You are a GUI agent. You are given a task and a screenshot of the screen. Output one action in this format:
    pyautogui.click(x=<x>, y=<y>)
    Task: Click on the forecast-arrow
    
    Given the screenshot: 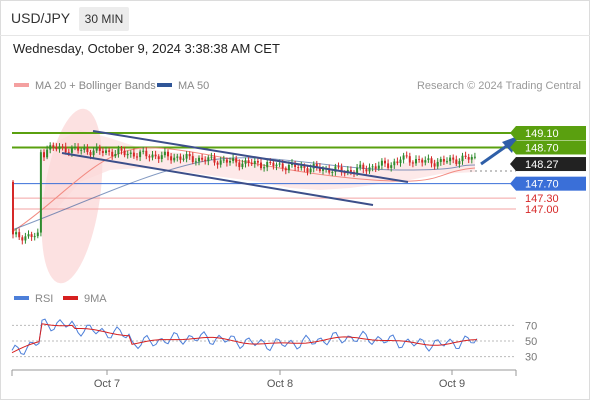 What is the action you would take?
    pyautogui.click(x=499, y=151)
    